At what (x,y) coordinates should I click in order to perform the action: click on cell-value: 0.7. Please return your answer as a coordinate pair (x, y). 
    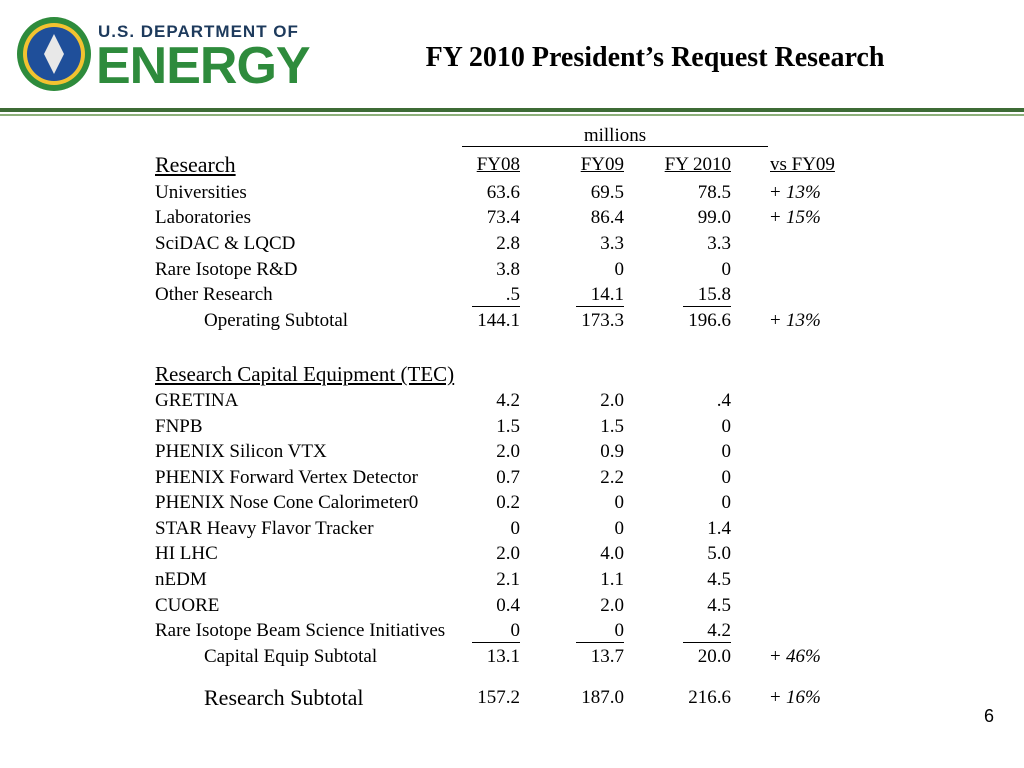
    Looking at the image, I should click on (508, 477).